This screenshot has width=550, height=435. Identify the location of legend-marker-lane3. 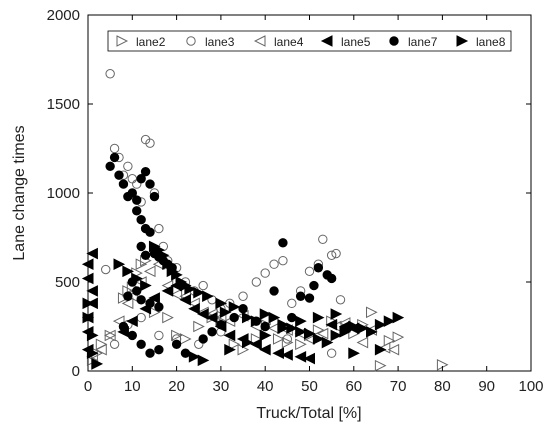
(191, 41).